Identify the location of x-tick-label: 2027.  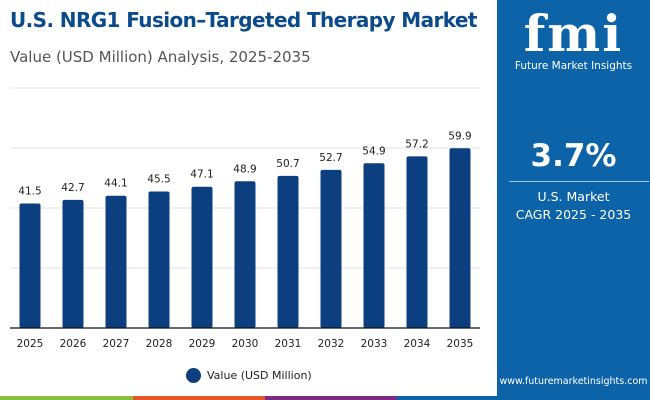
(116, 344).